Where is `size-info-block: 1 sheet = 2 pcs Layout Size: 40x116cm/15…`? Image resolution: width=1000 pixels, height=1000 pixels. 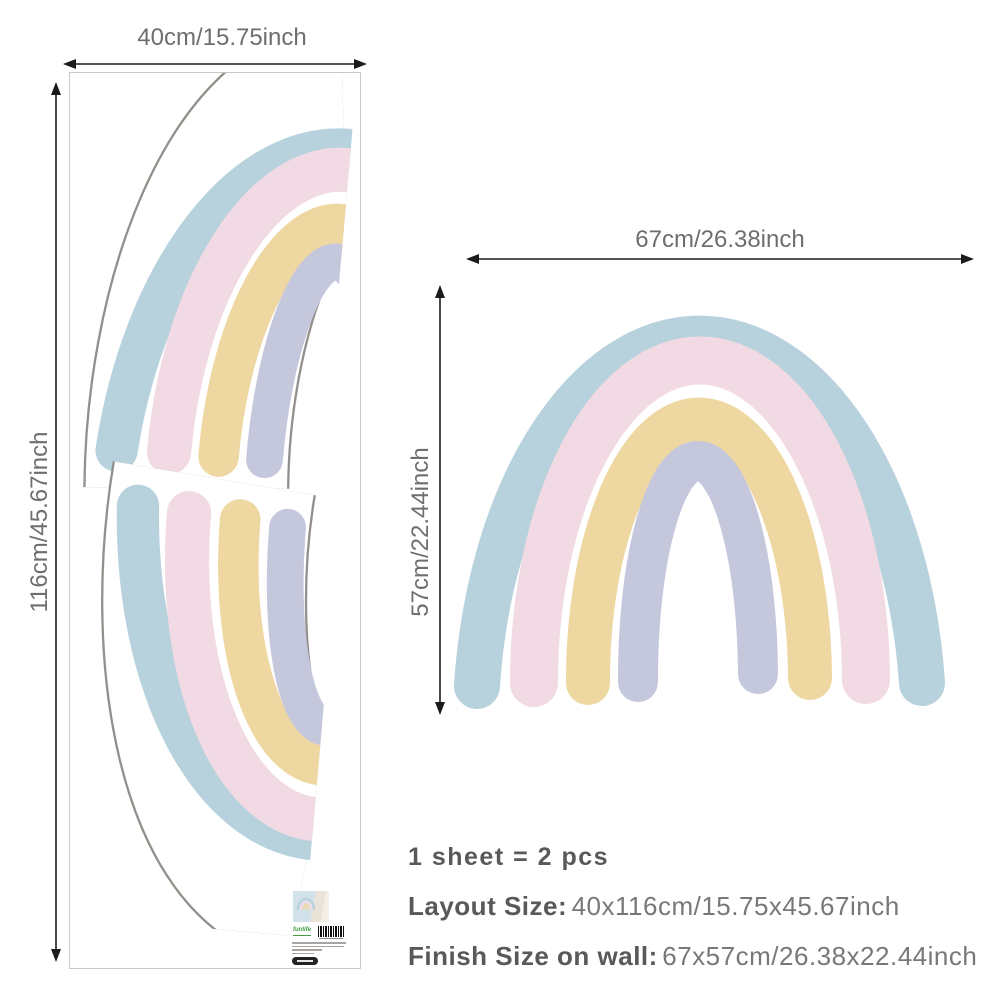 size-info-block: 1 sheet = 2 pcs Layout Size: 40x116cm/15… is located at coordinates (692, 917).